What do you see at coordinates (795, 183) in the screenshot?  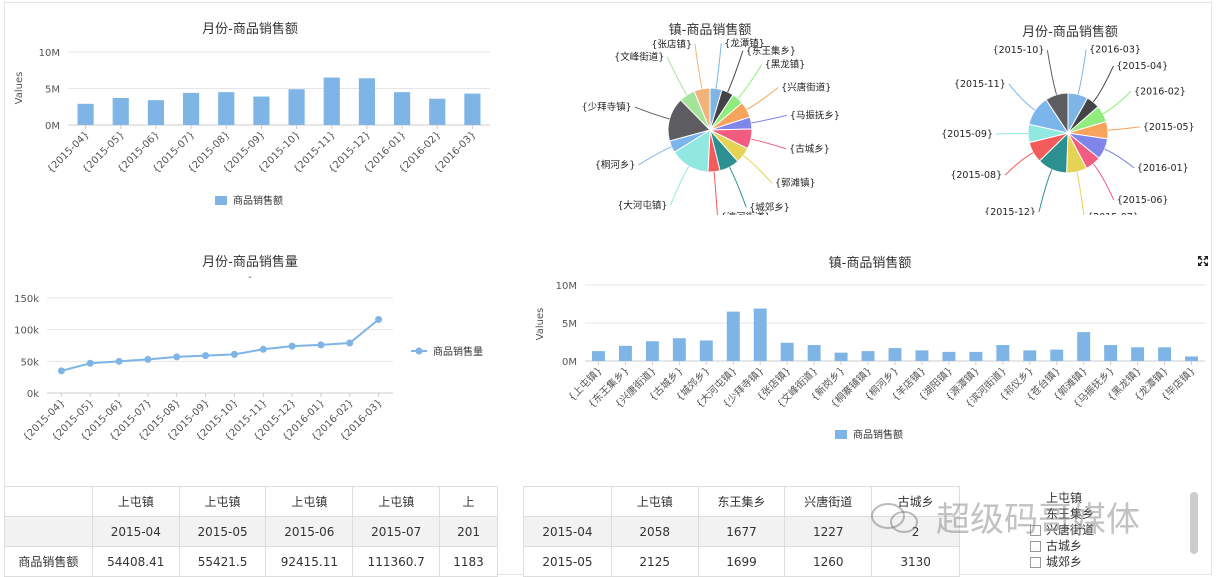 I see `pie-label: {郭滩镇}` at bounding box center [795, 183].